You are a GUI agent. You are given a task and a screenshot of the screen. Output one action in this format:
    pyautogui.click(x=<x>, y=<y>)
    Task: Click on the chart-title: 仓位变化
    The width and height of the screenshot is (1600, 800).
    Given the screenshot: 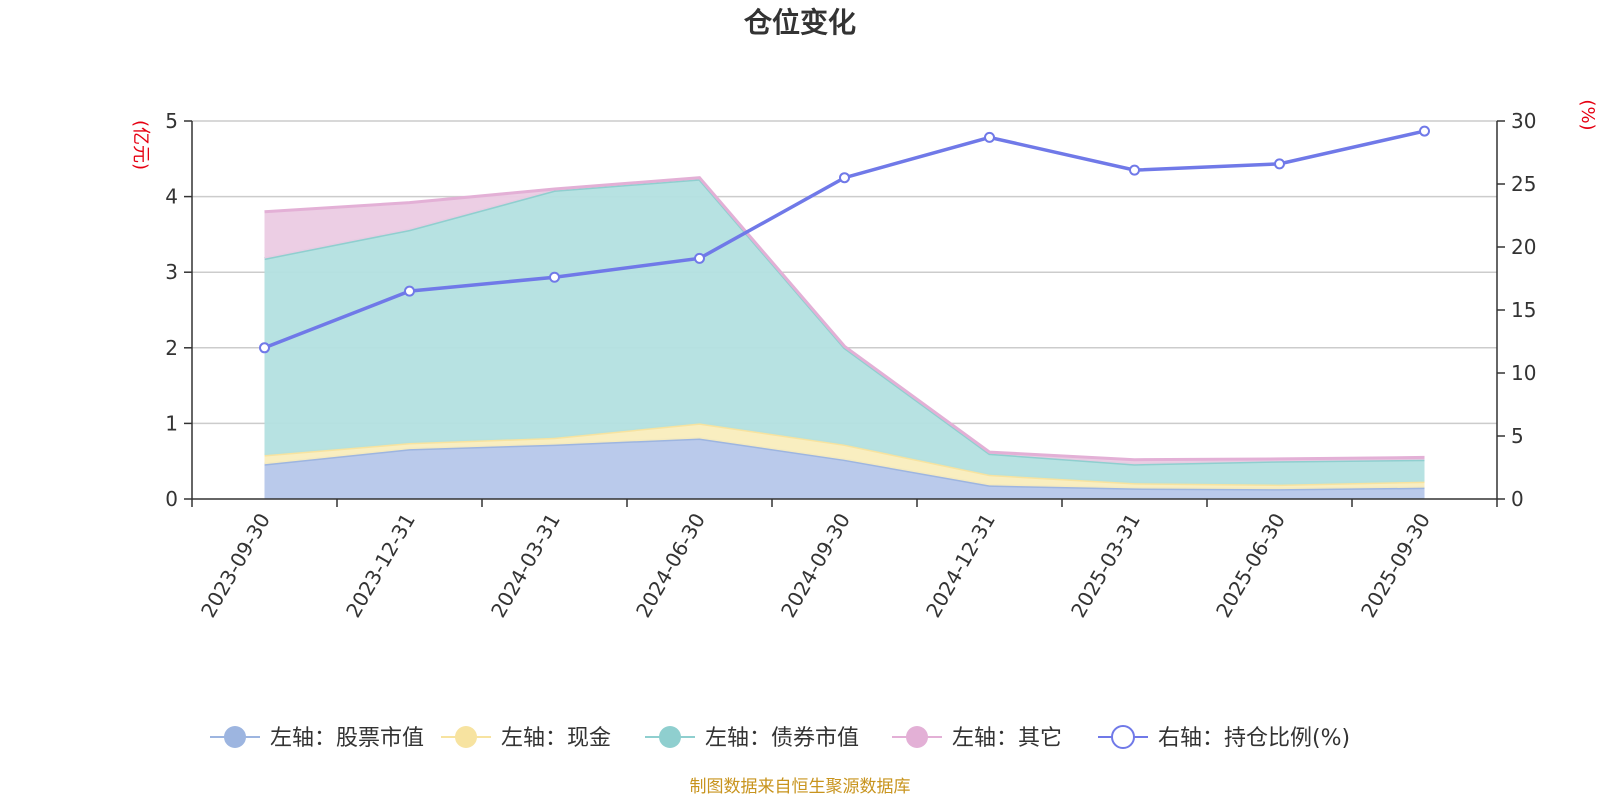 What is the action you would take?
    pyautogui.click(x=800, y=22)
    